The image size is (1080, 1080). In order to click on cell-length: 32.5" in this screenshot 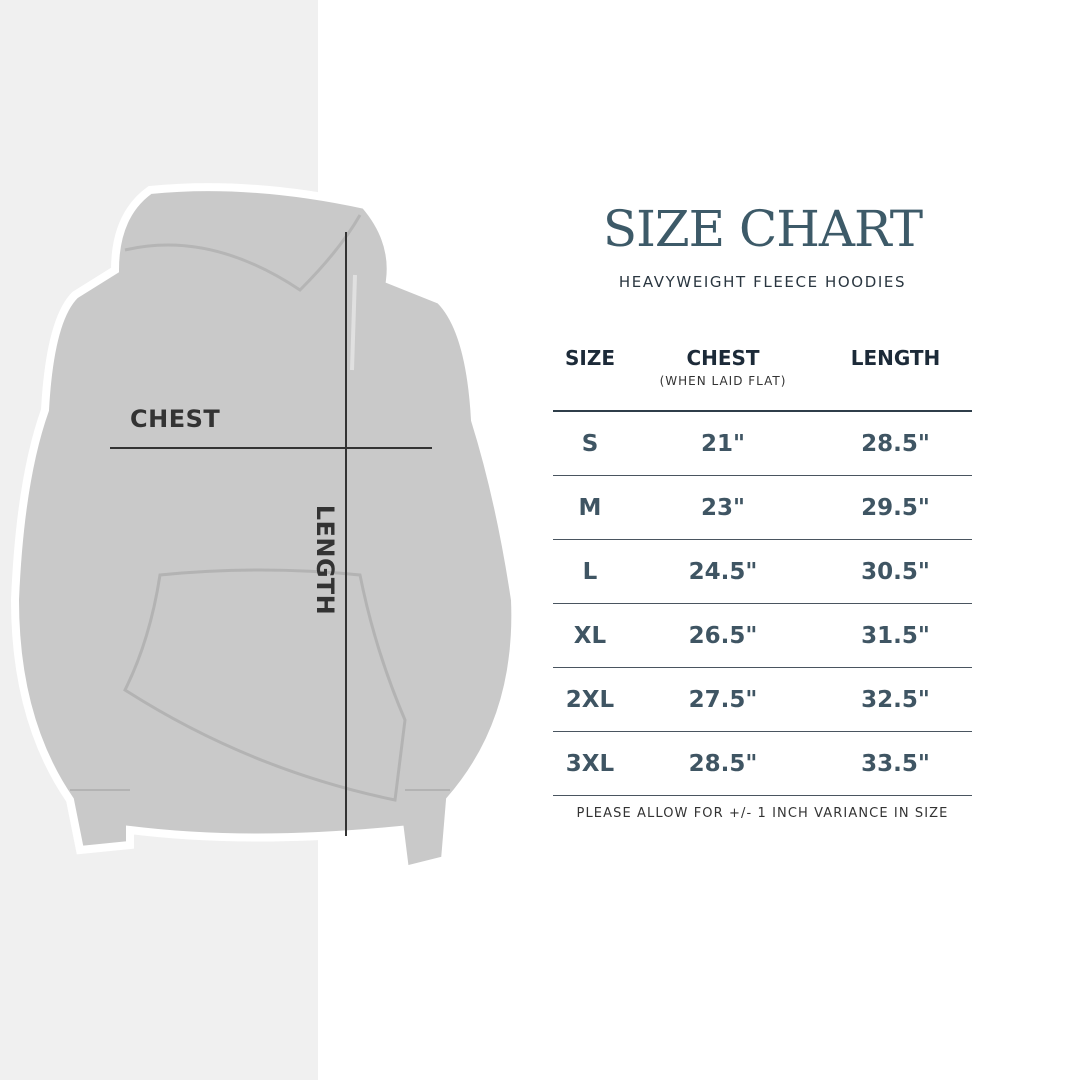, I will do `click(895, 699)`.